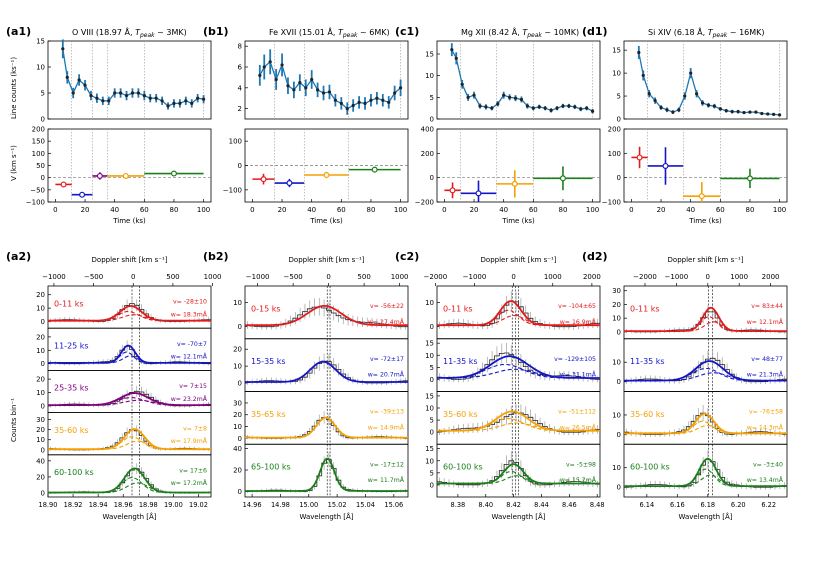  Describe the element at coordinates (485, 505) in the screenshot. I see `wavelength-tick-label: 8.40` at that location.